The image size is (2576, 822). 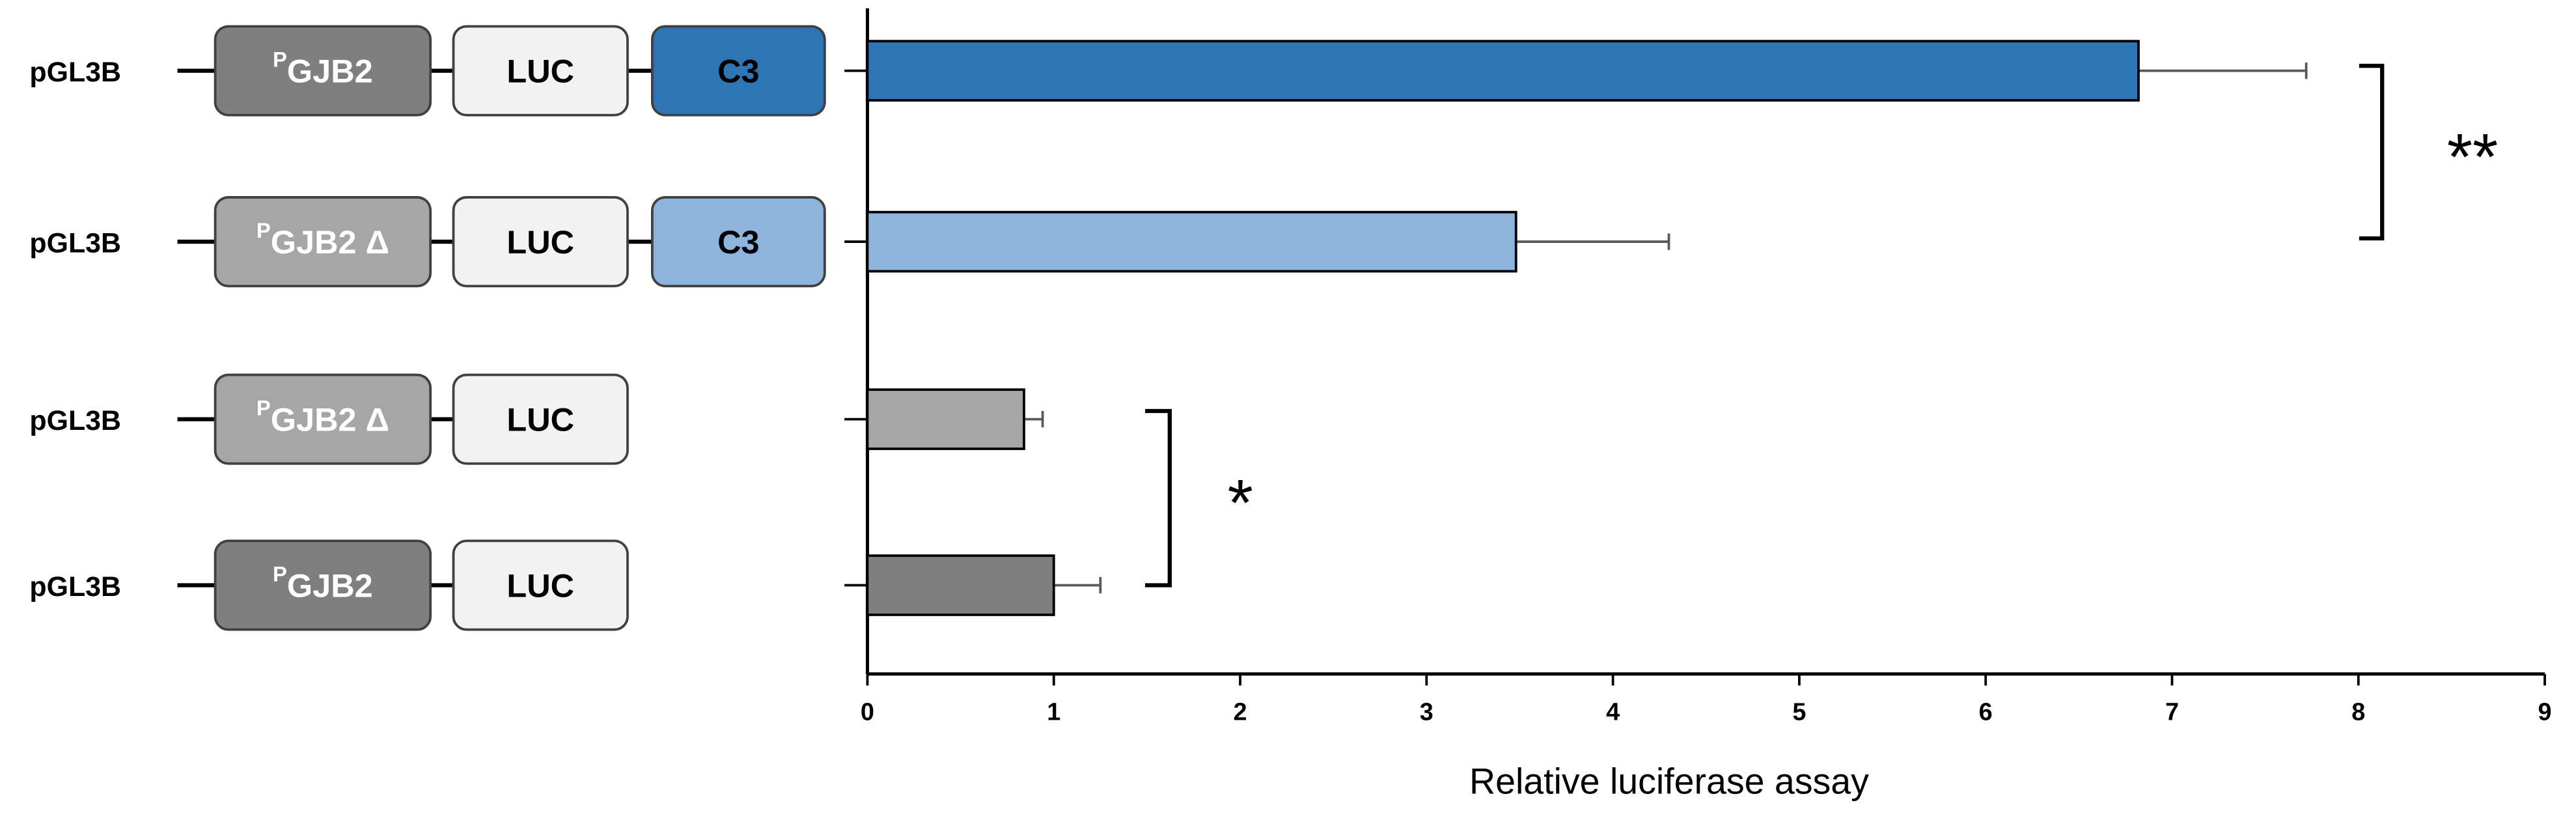 I want to click on x-tick-label: 9, so click(x=2545, y=712).